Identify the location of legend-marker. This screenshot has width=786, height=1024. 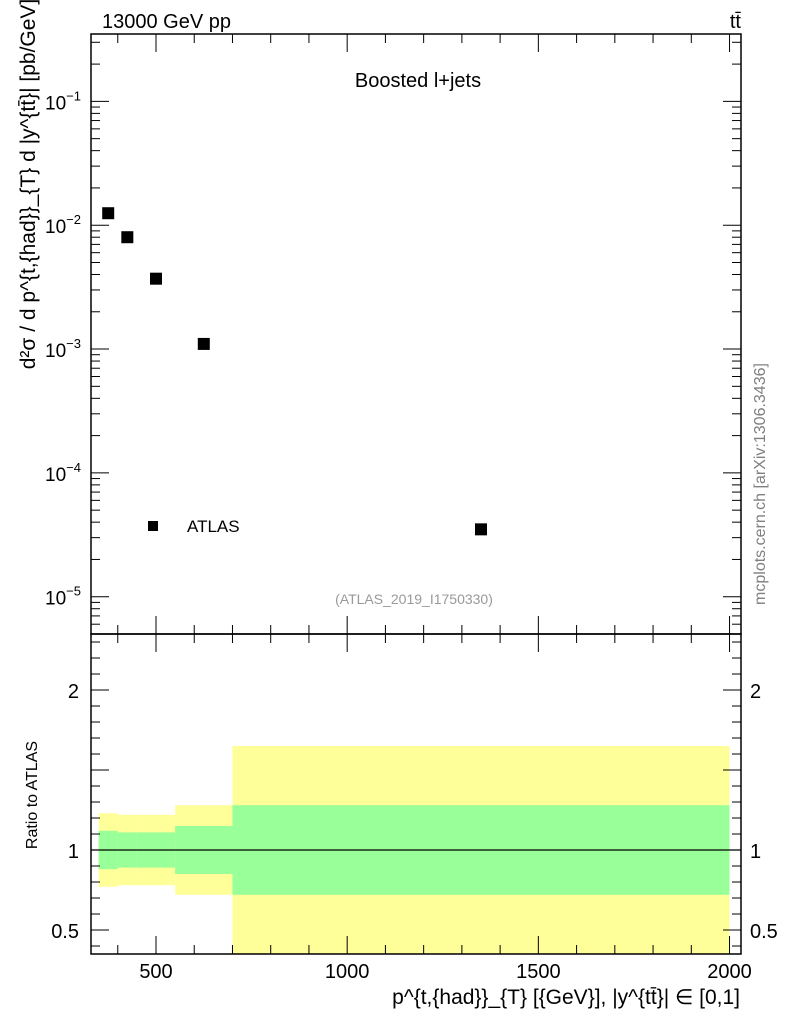
(153, 526).